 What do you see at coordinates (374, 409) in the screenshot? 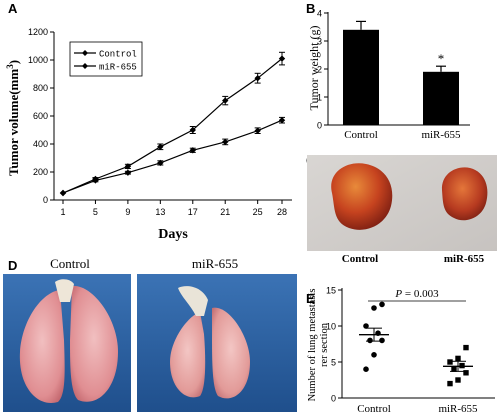
I see `x-tick-label-e: Control` at bounding box center [374, 409].